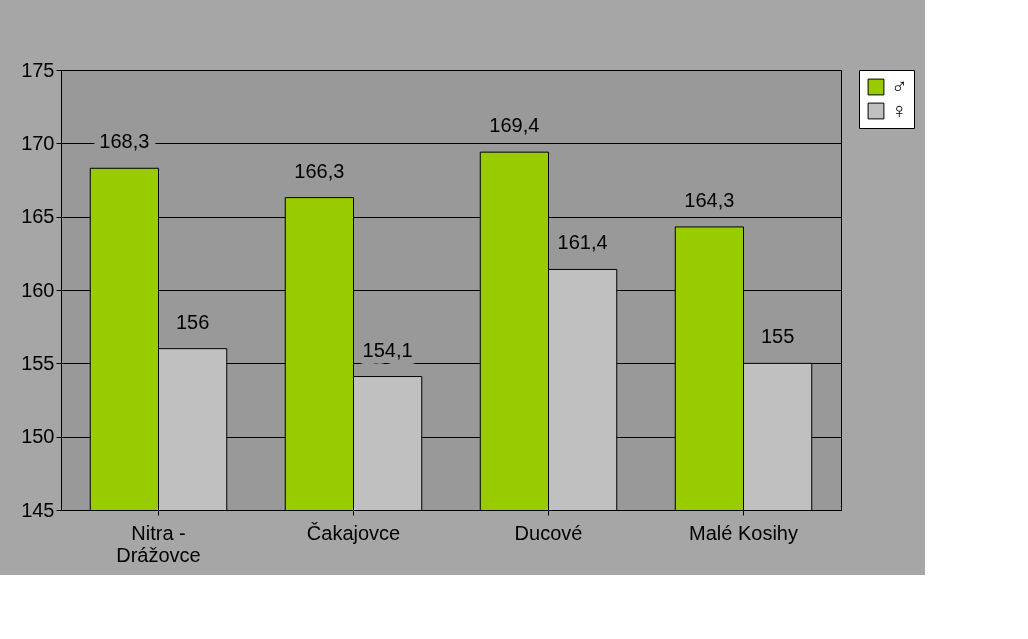 Image resolution: width=1028 pixels, height=639 pixels. I want to click on data-label: 155, so click(777, 336).